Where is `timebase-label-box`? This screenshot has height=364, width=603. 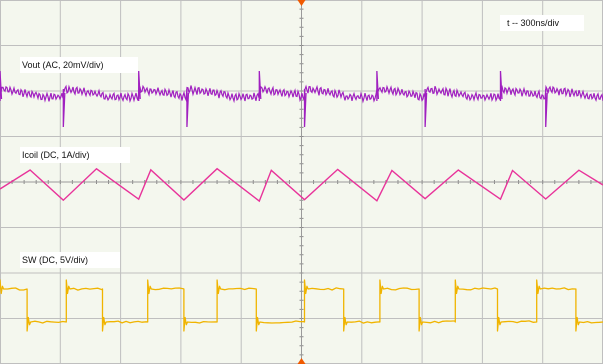
timebase-label-box is located at coordinates (542, 23).